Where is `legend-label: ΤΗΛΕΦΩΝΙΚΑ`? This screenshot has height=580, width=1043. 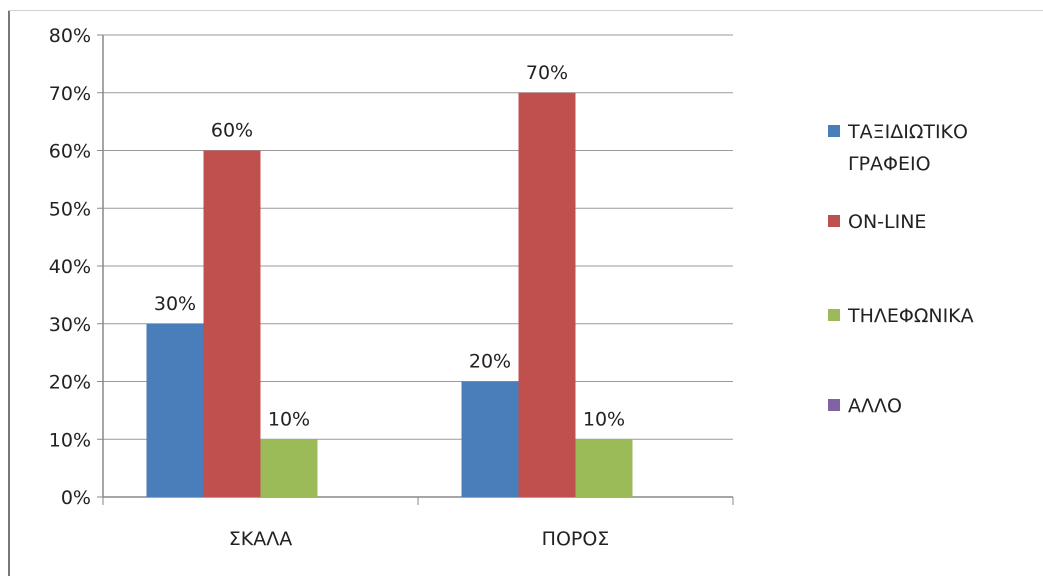
legend-label: ΤΗΛΕΦΩΝΙΚΑ is located at coordinates (910, 316).